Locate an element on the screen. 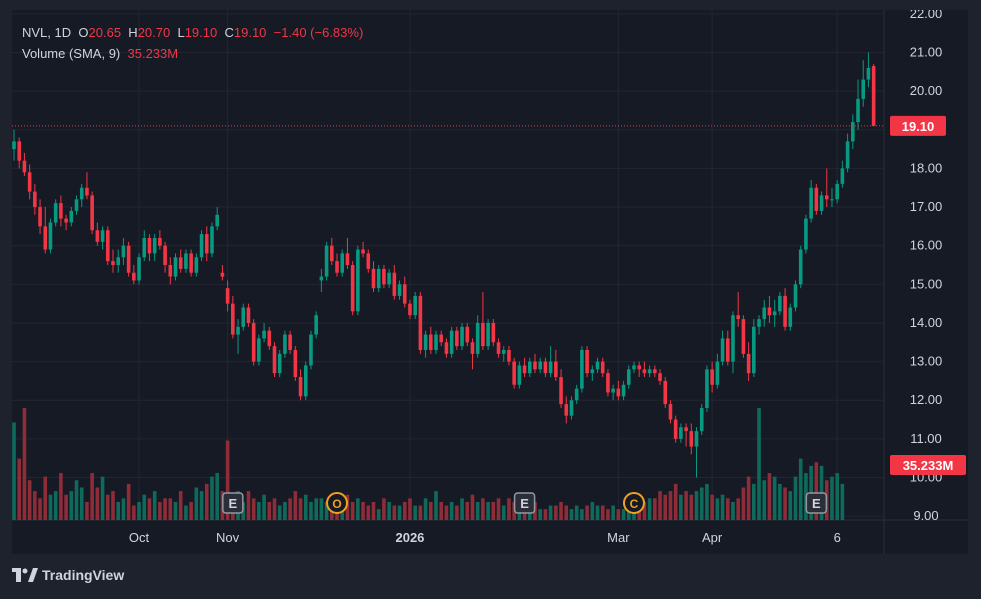 This screenshot has height=599, width=981. time-tick-label: Mar is located at coordinates (618, 537).